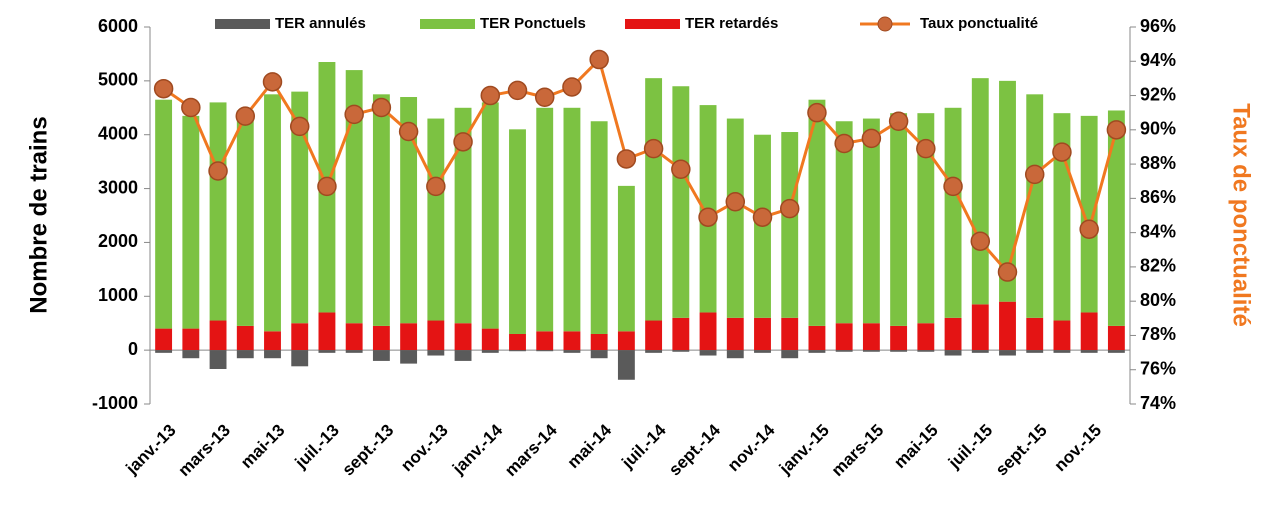 This screenshot has width=1270, height=519. What do you see at coordinates (1158, 129) in the screenshot?
I see `y2-tick-label: 90%` at bounding box center [1158, 129].